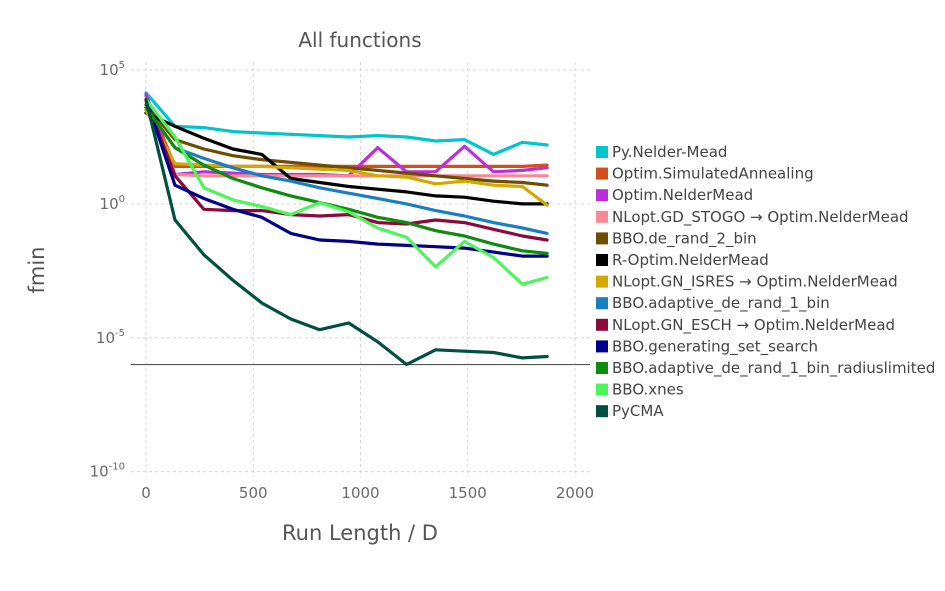 The height and width of the screenshot is (591, 945). I want to click on y-tick-label: 10⁻¹⁰, so click(107, 471).